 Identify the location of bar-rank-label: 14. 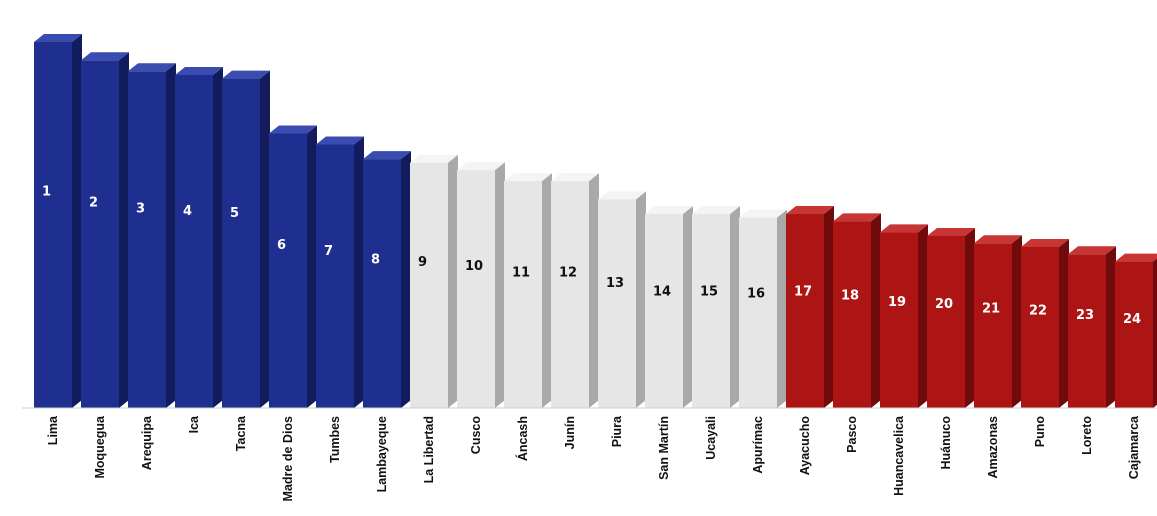
(662, 291).